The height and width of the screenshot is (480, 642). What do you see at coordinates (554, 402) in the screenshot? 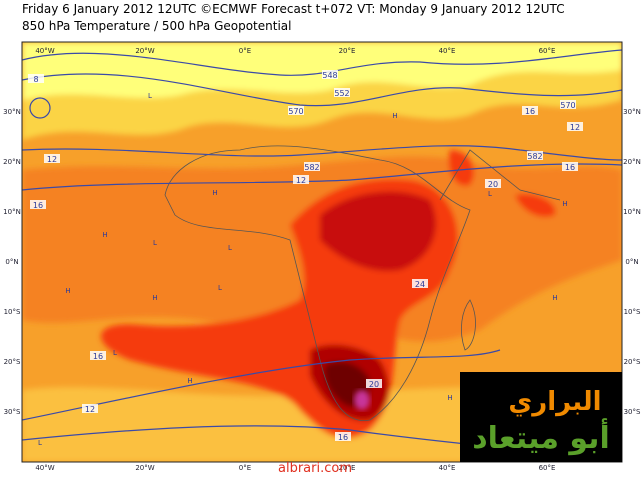
I see `watermark-title: البراري` at bounding box center [554, 402].